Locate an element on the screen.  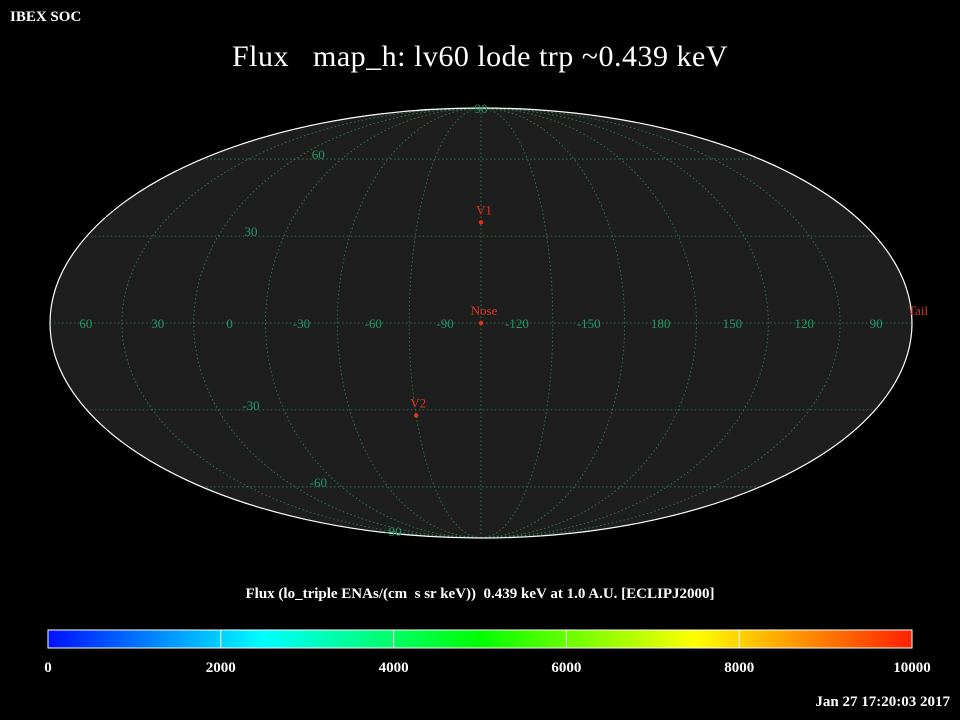
latitude-label: -30 is located at coordinates (250, 405).